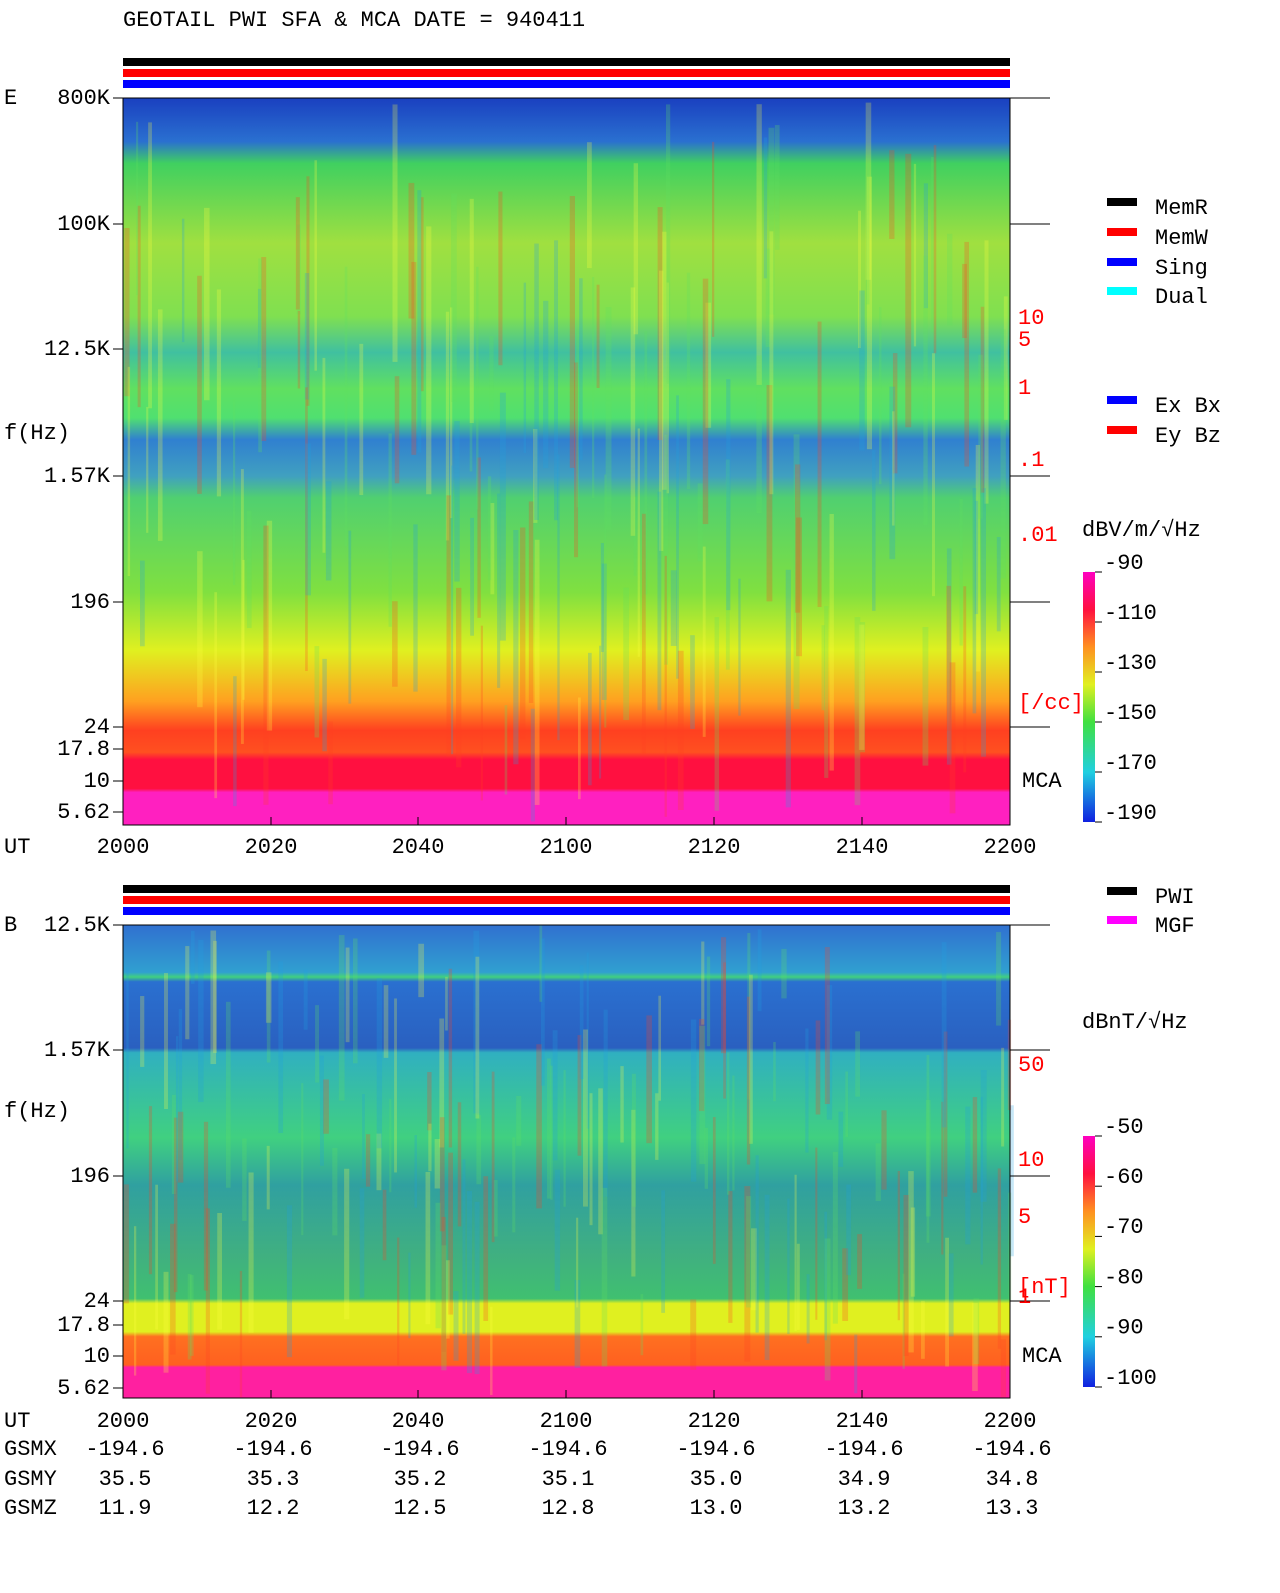  Describe the element at coordinates (1042, 1356) in the screenshot. I see `mca-label: MCA` at that location.